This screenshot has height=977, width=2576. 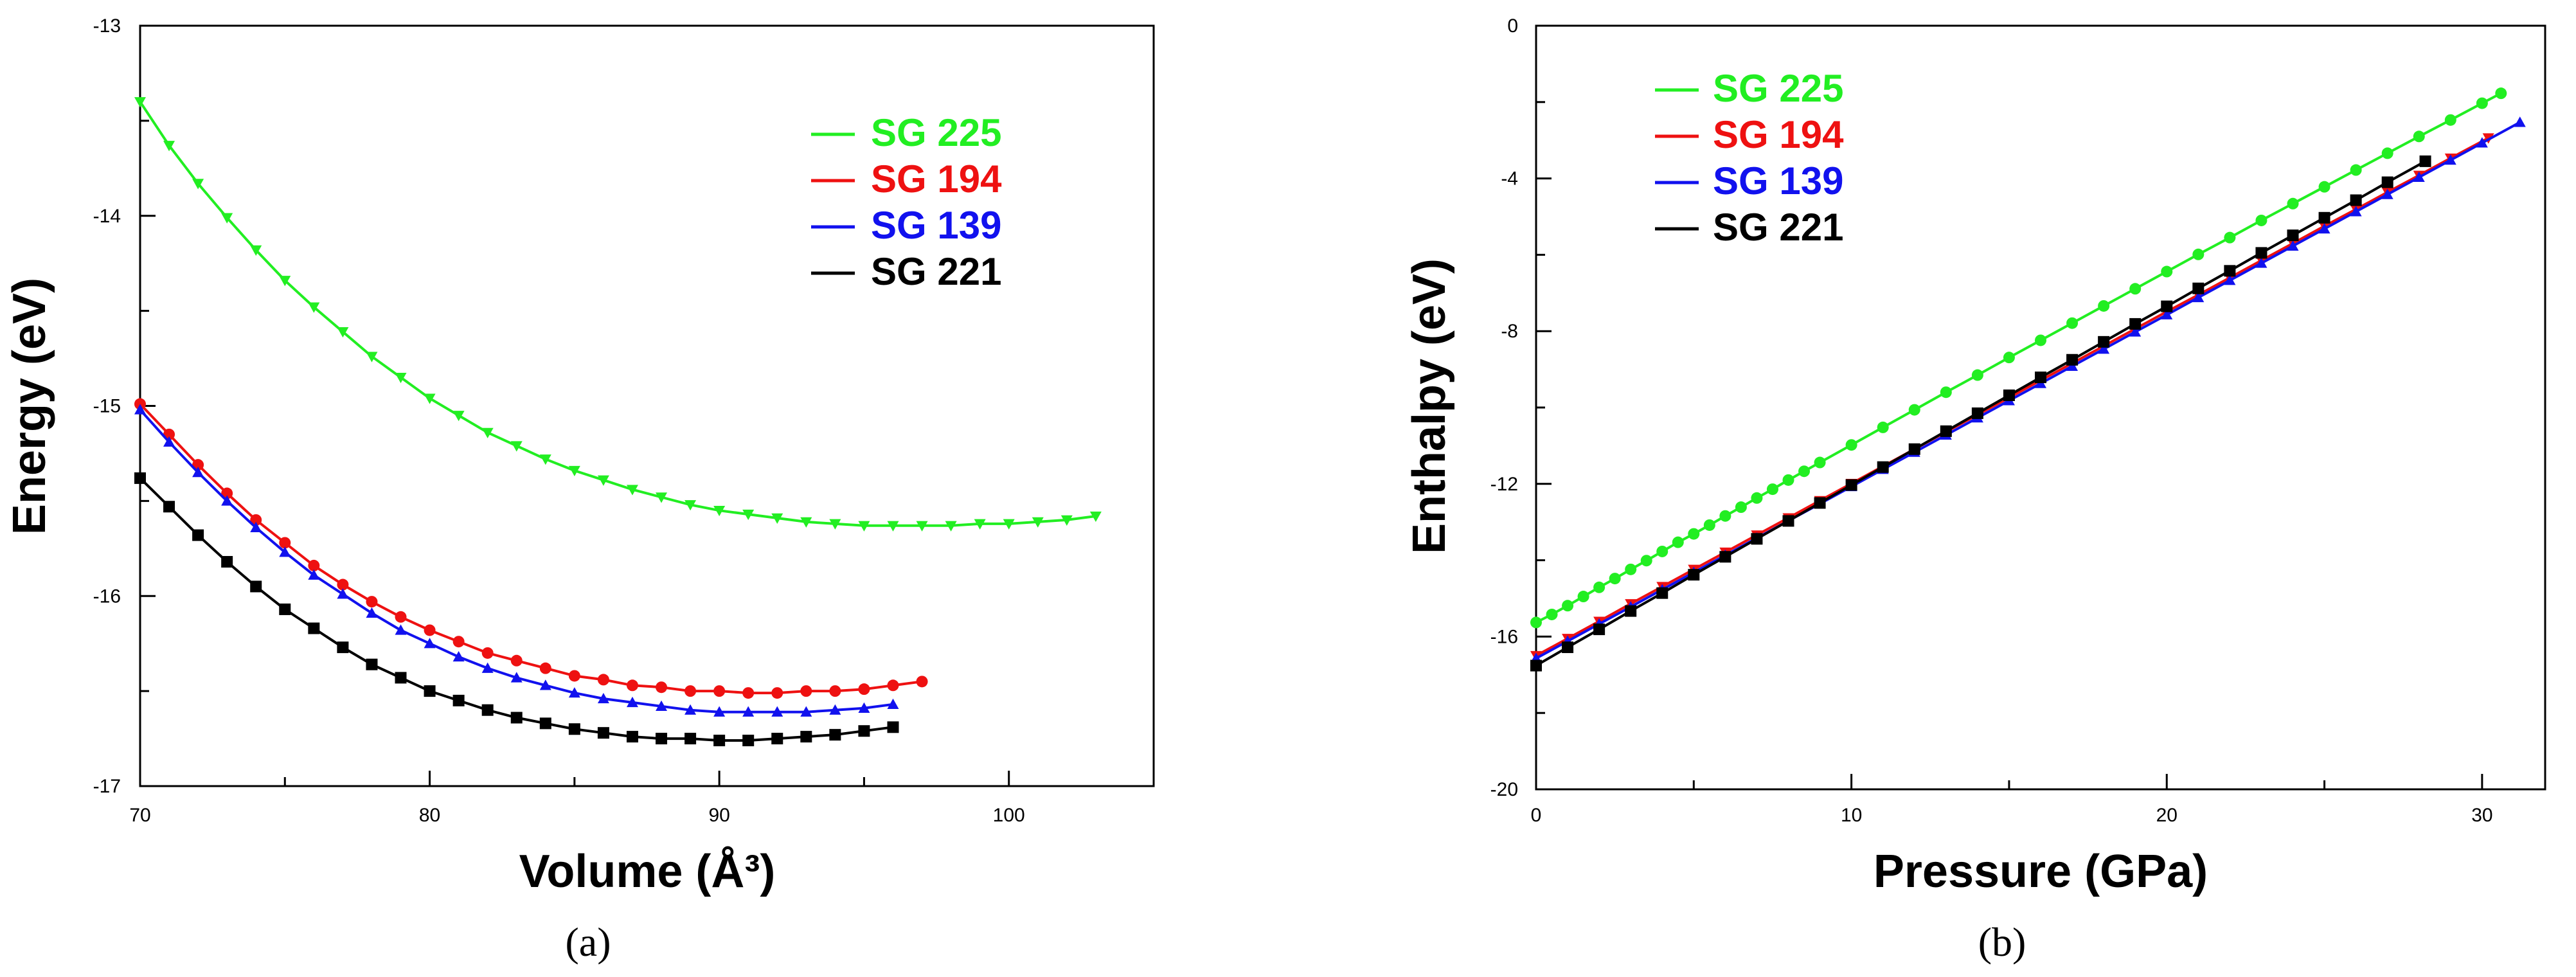 I want to click on x-tick-label: 80, so click(x=430, y=815).